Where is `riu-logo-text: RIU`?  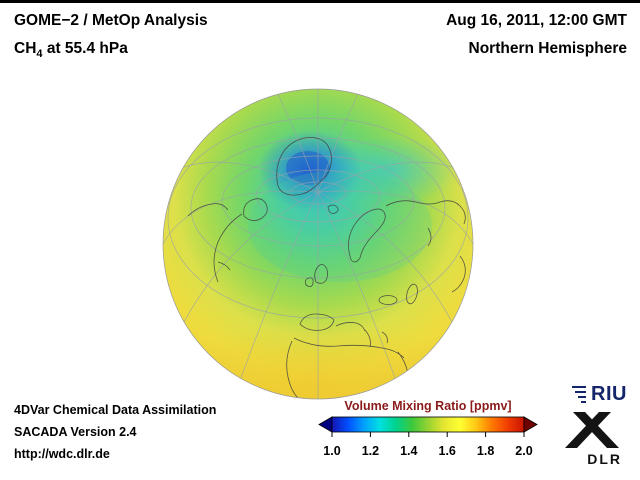
riu-logo-text: RIU is located at coordinates (609, 393).